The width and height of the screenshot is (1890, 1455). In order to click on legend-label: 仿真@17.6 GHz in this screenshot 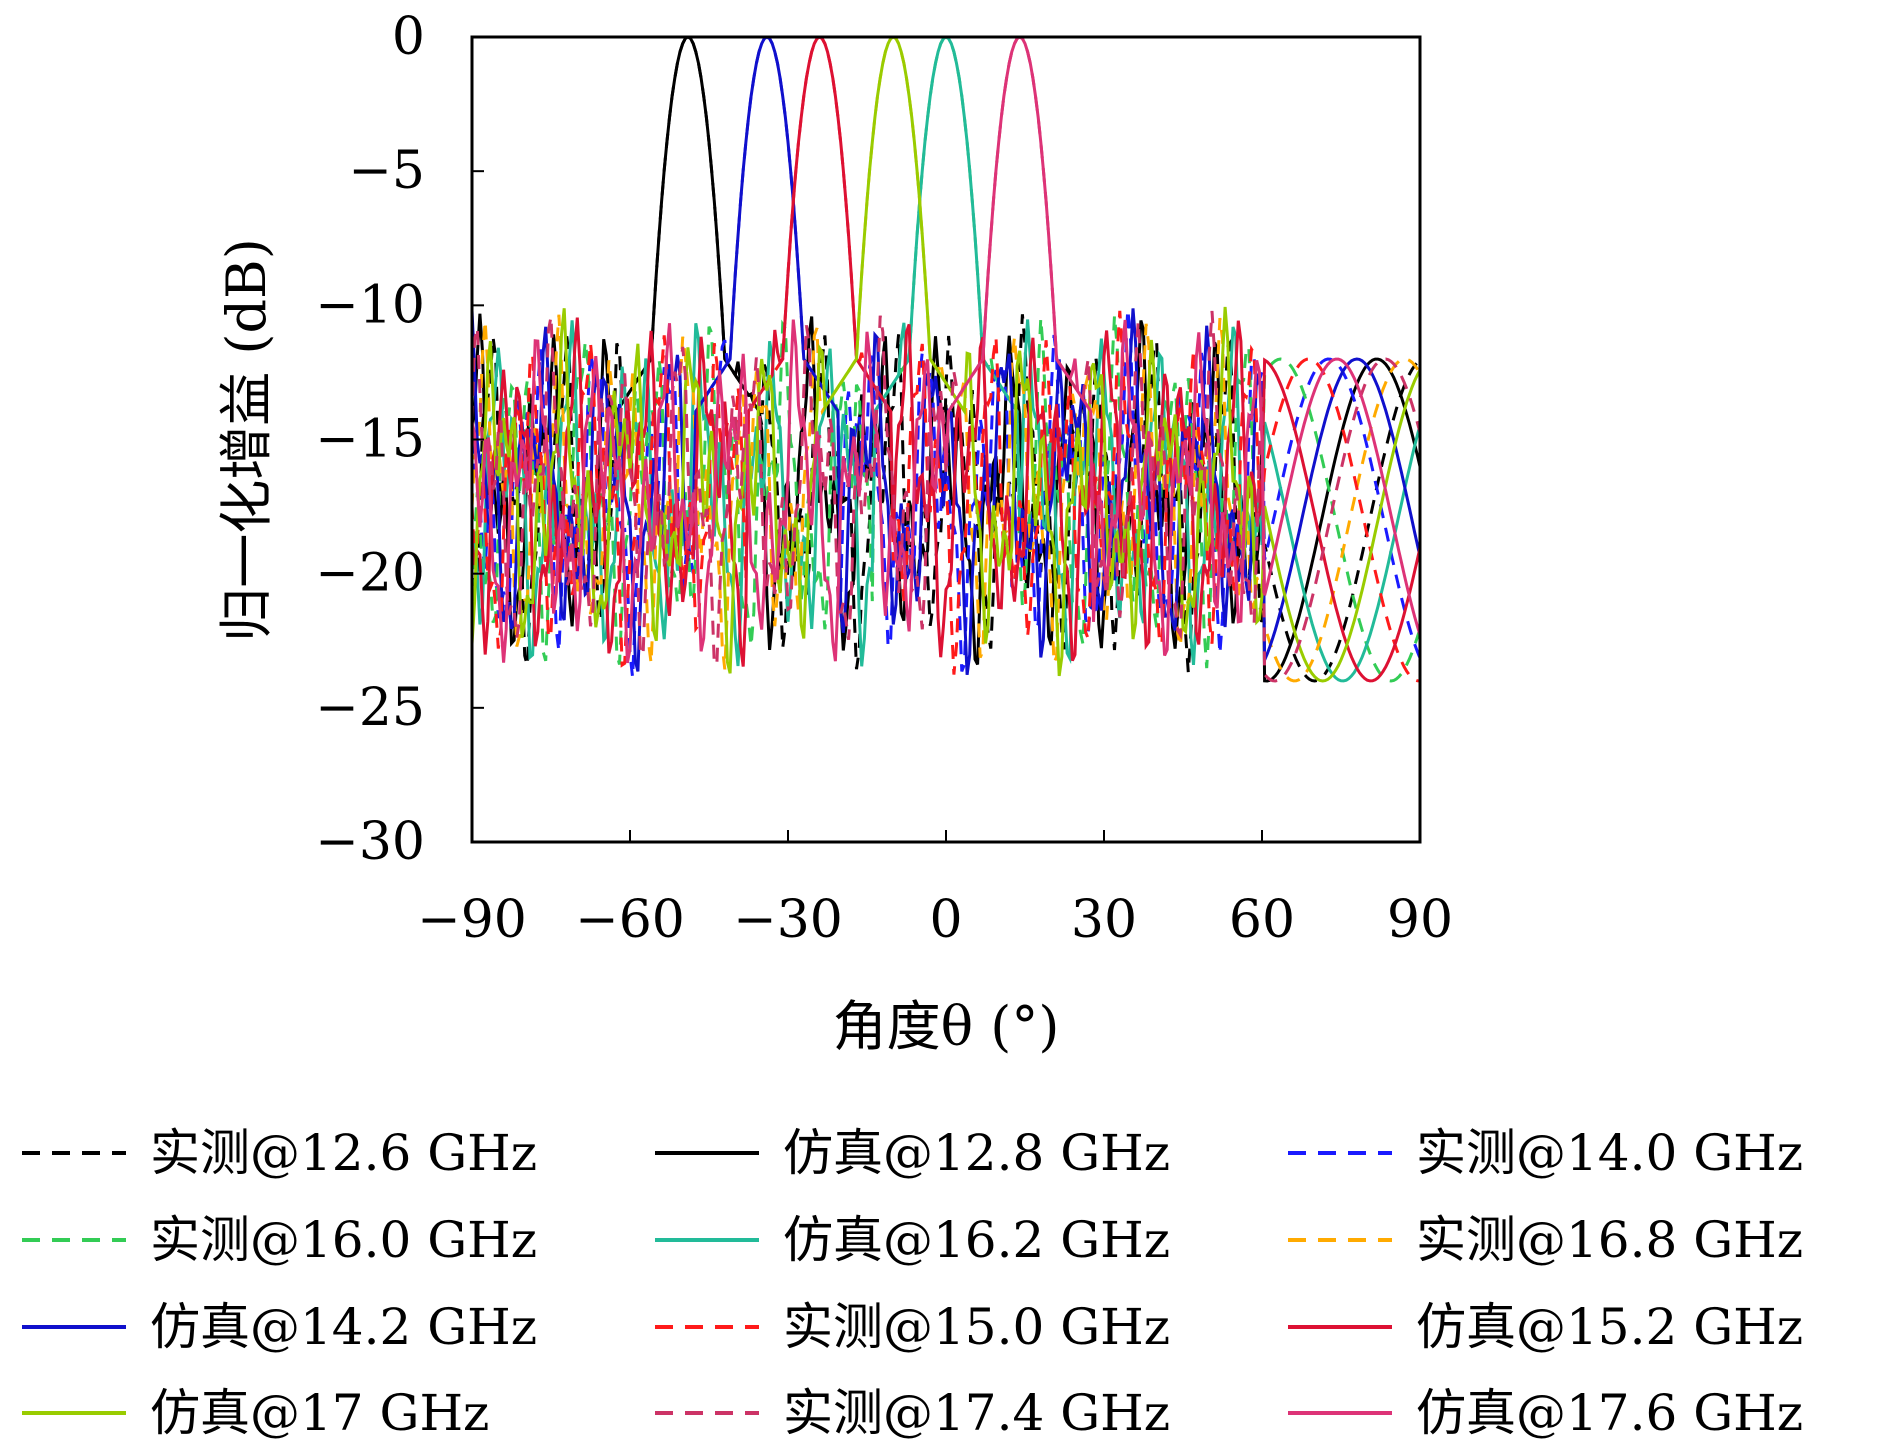, I will do `click(1609, 1413)`.